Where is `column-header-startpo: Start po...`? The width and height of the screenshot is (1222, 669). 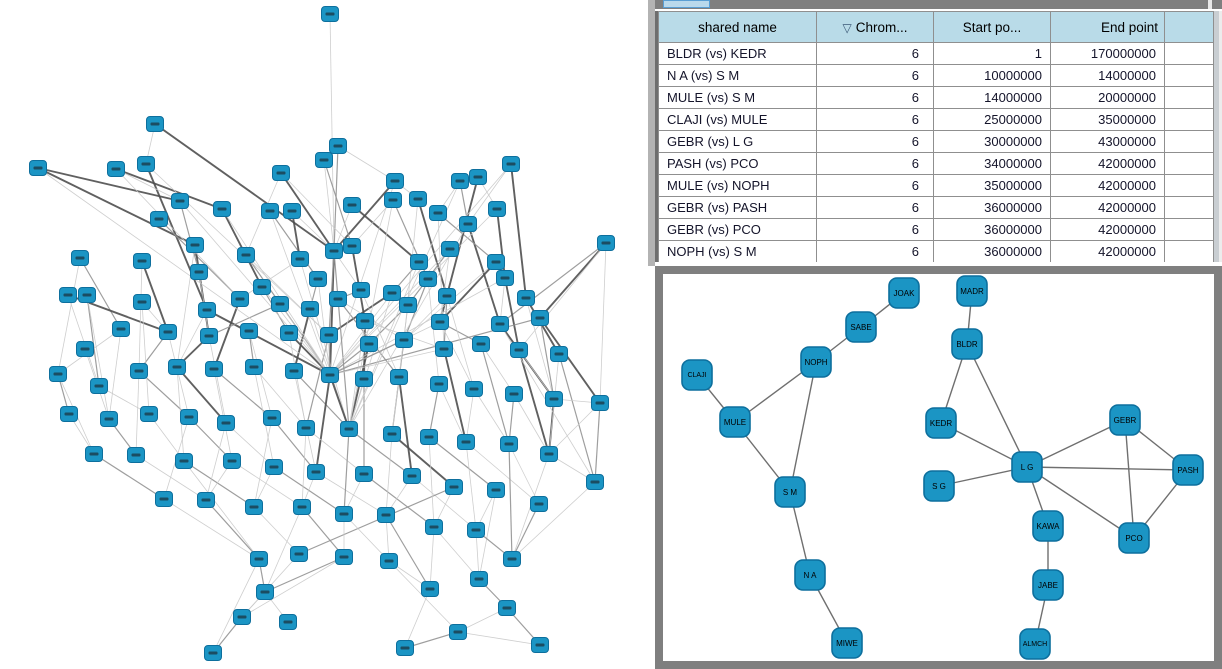
column-header-startpo: Start po... is located at coordinates (992, 27).